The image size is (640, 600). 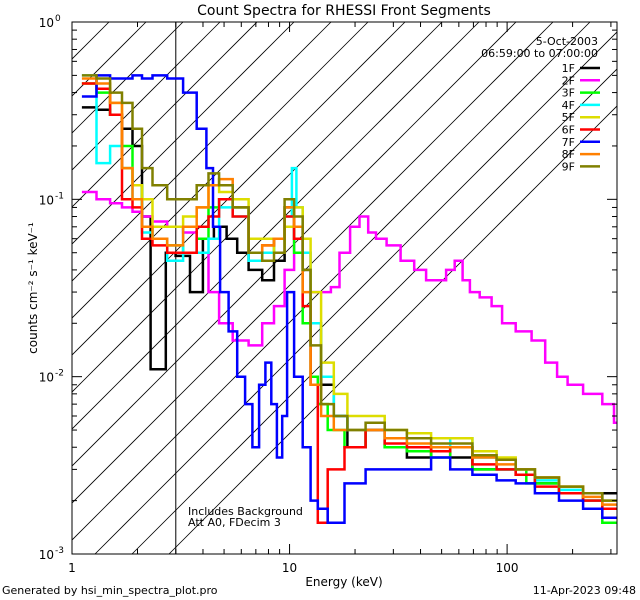 I want to click on legend-label-9F: 9F, so click(x=568, y=166).